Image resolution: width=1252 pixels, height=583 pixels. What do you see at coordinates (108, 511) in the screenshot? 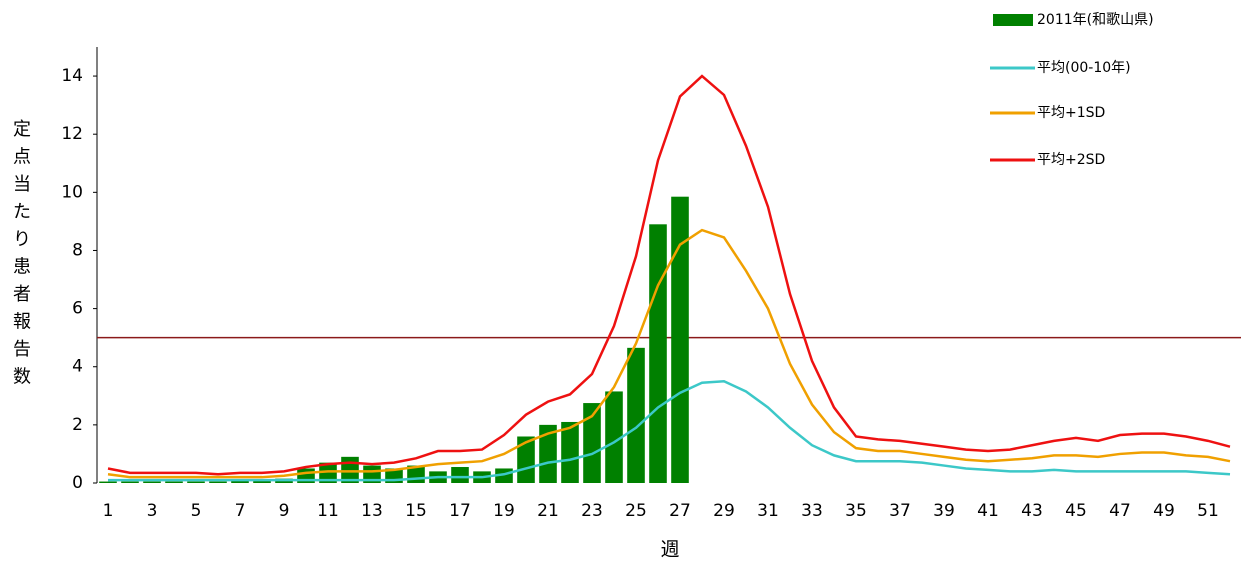
I see `x-tick-label: 1` at bounding box center [108, 511].